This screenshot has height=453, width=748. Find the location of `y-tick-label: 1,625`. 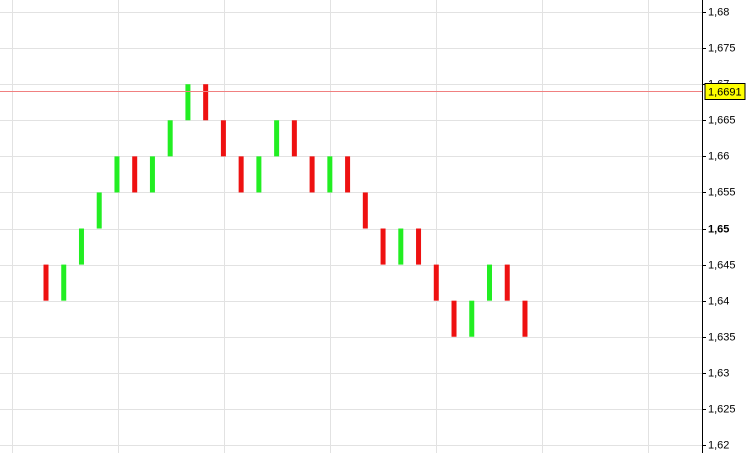

y-tick-label: 1,625 is located at coordinates (722, 409).